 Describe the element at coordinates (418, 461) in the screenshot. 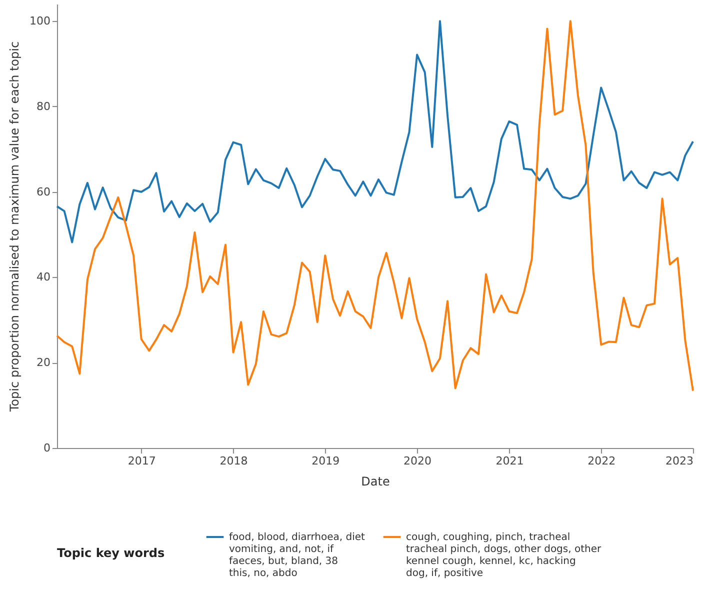

I see `x-tick-label: 2020` at that location.